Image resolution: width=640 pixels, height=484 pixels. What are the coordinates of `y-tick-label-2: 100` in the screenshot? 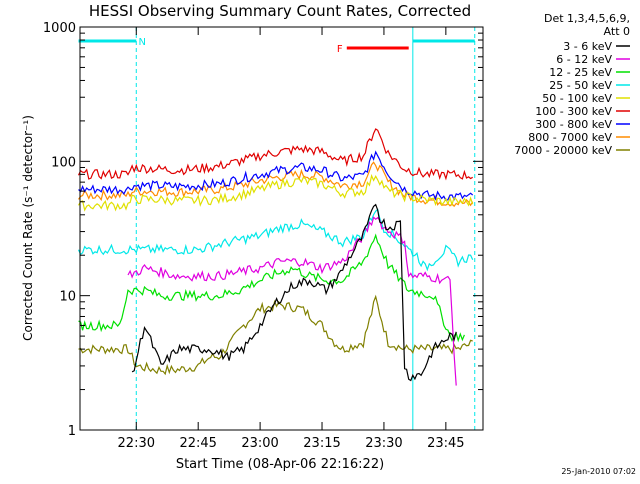 It's located at (63, 162).